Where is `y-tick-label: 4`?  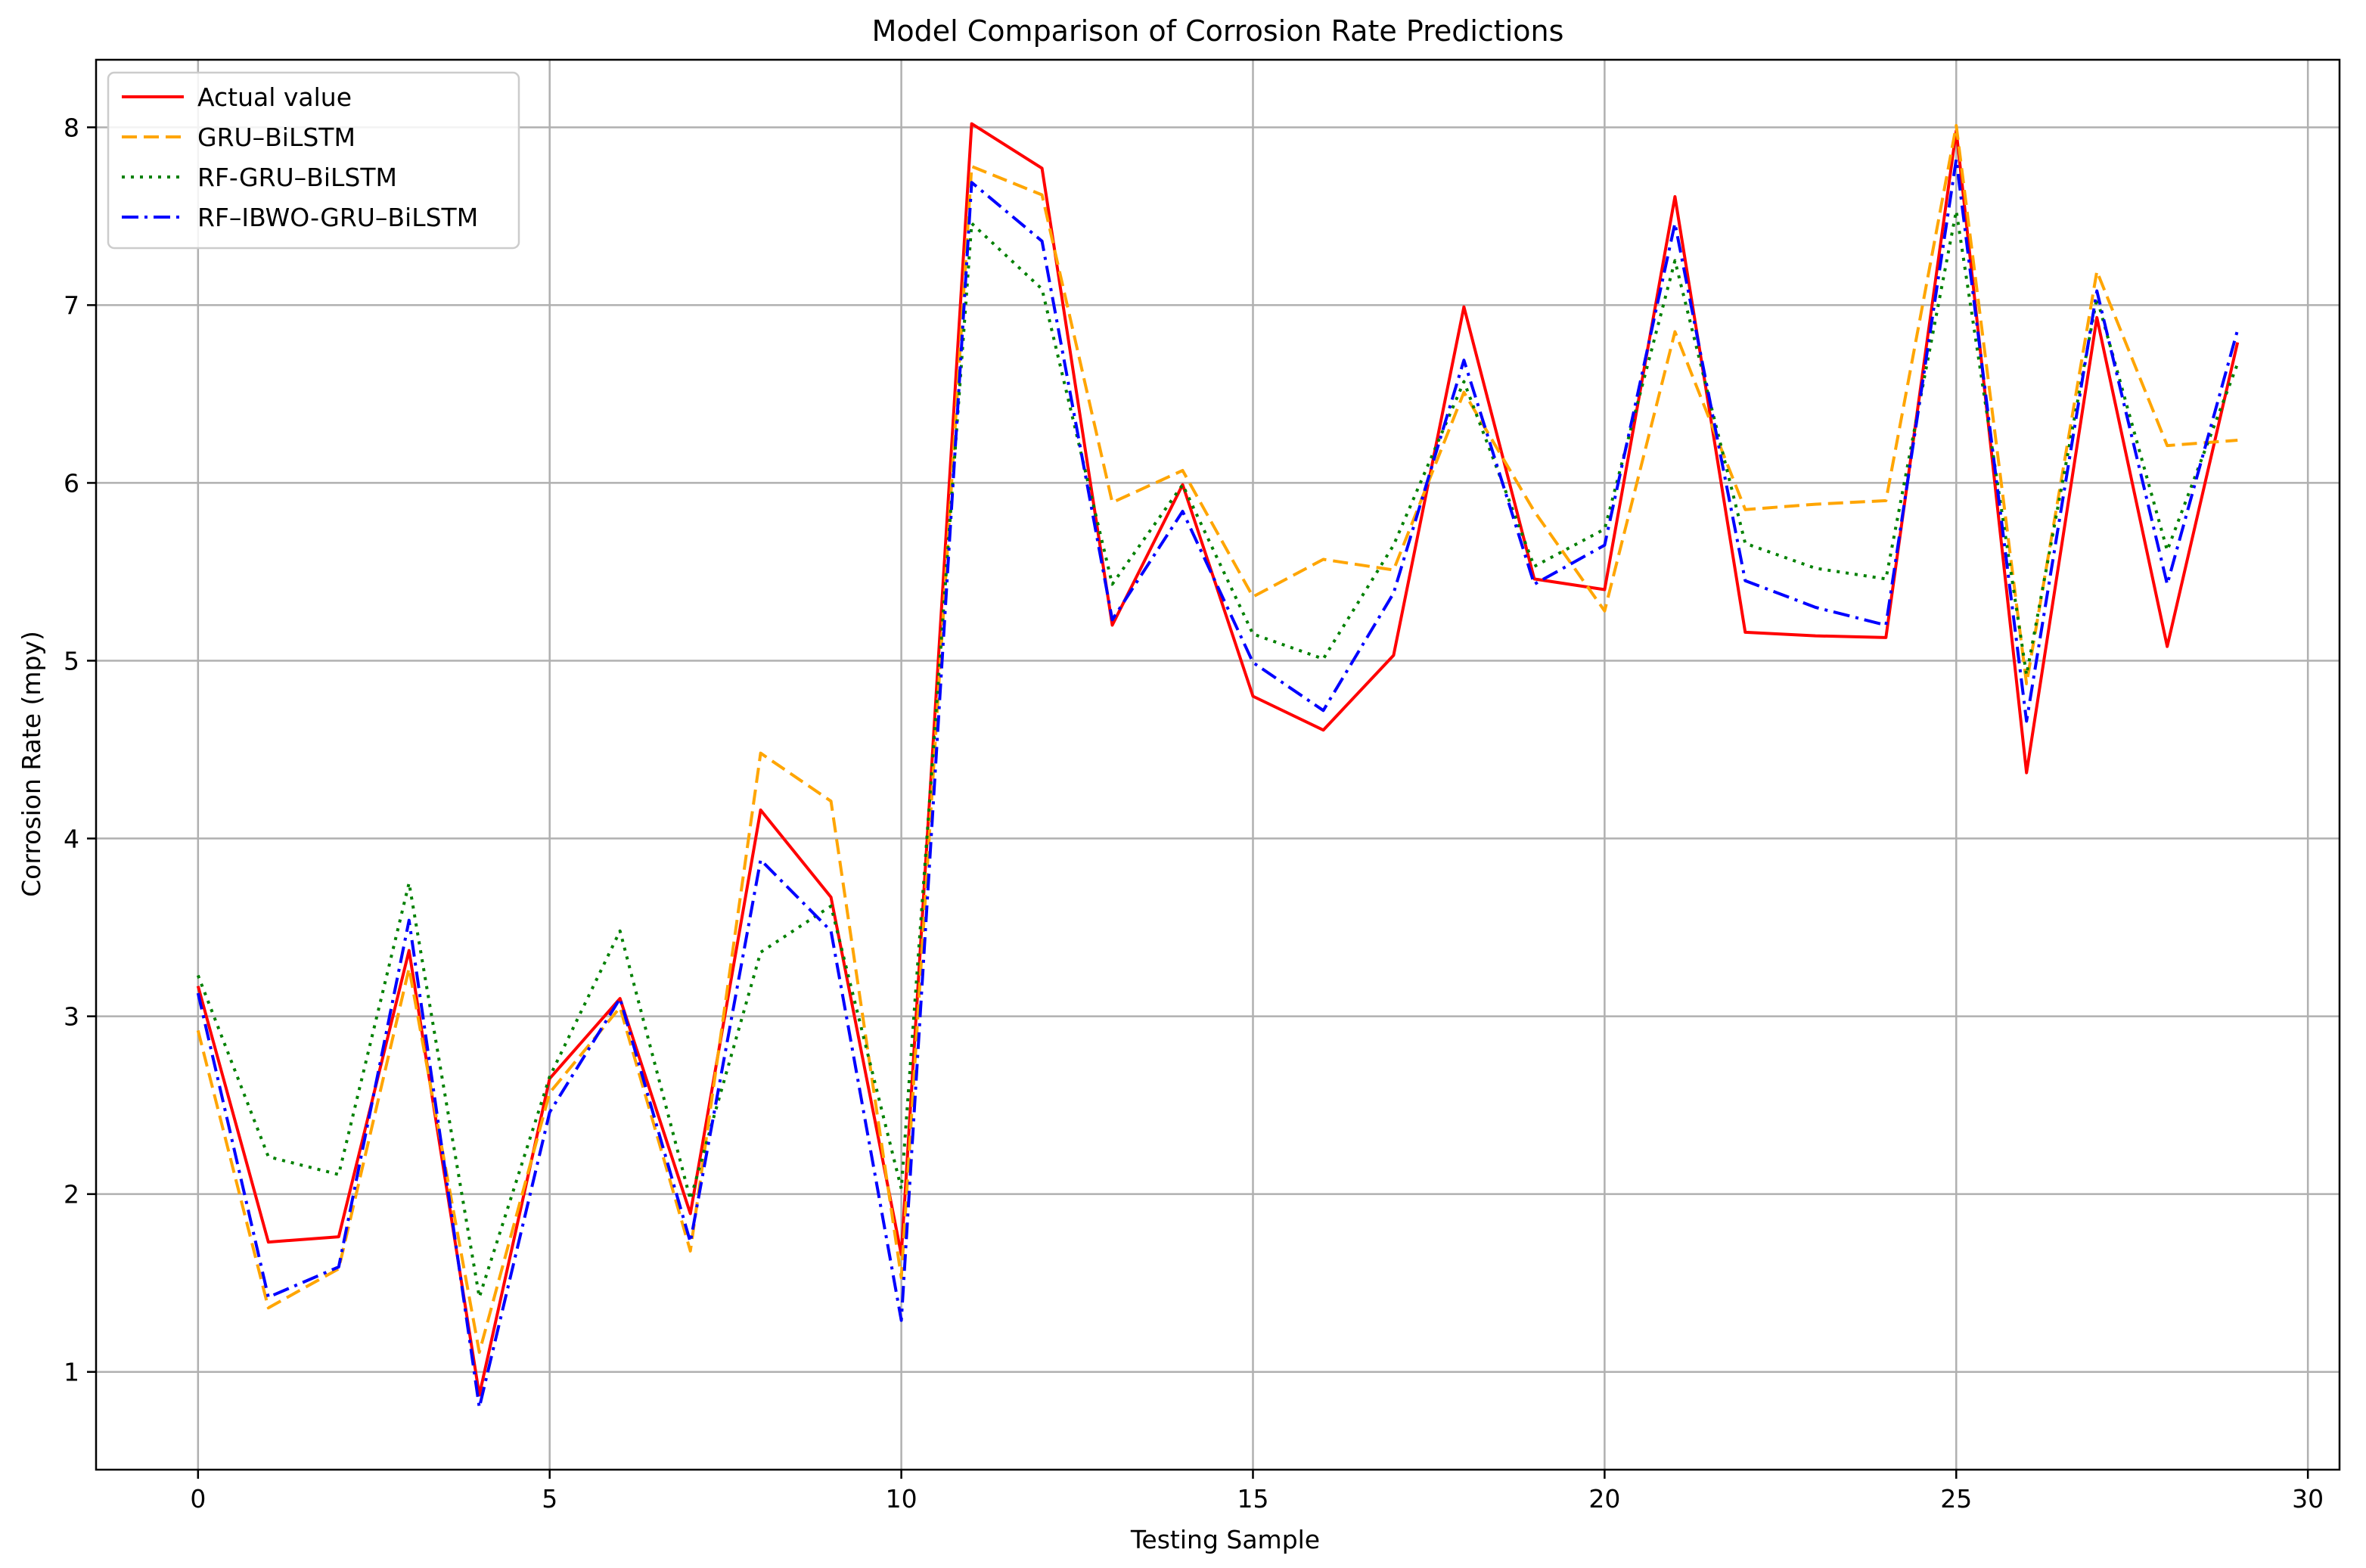
y-tick-label: 4 is located at coordinates (71, 839).